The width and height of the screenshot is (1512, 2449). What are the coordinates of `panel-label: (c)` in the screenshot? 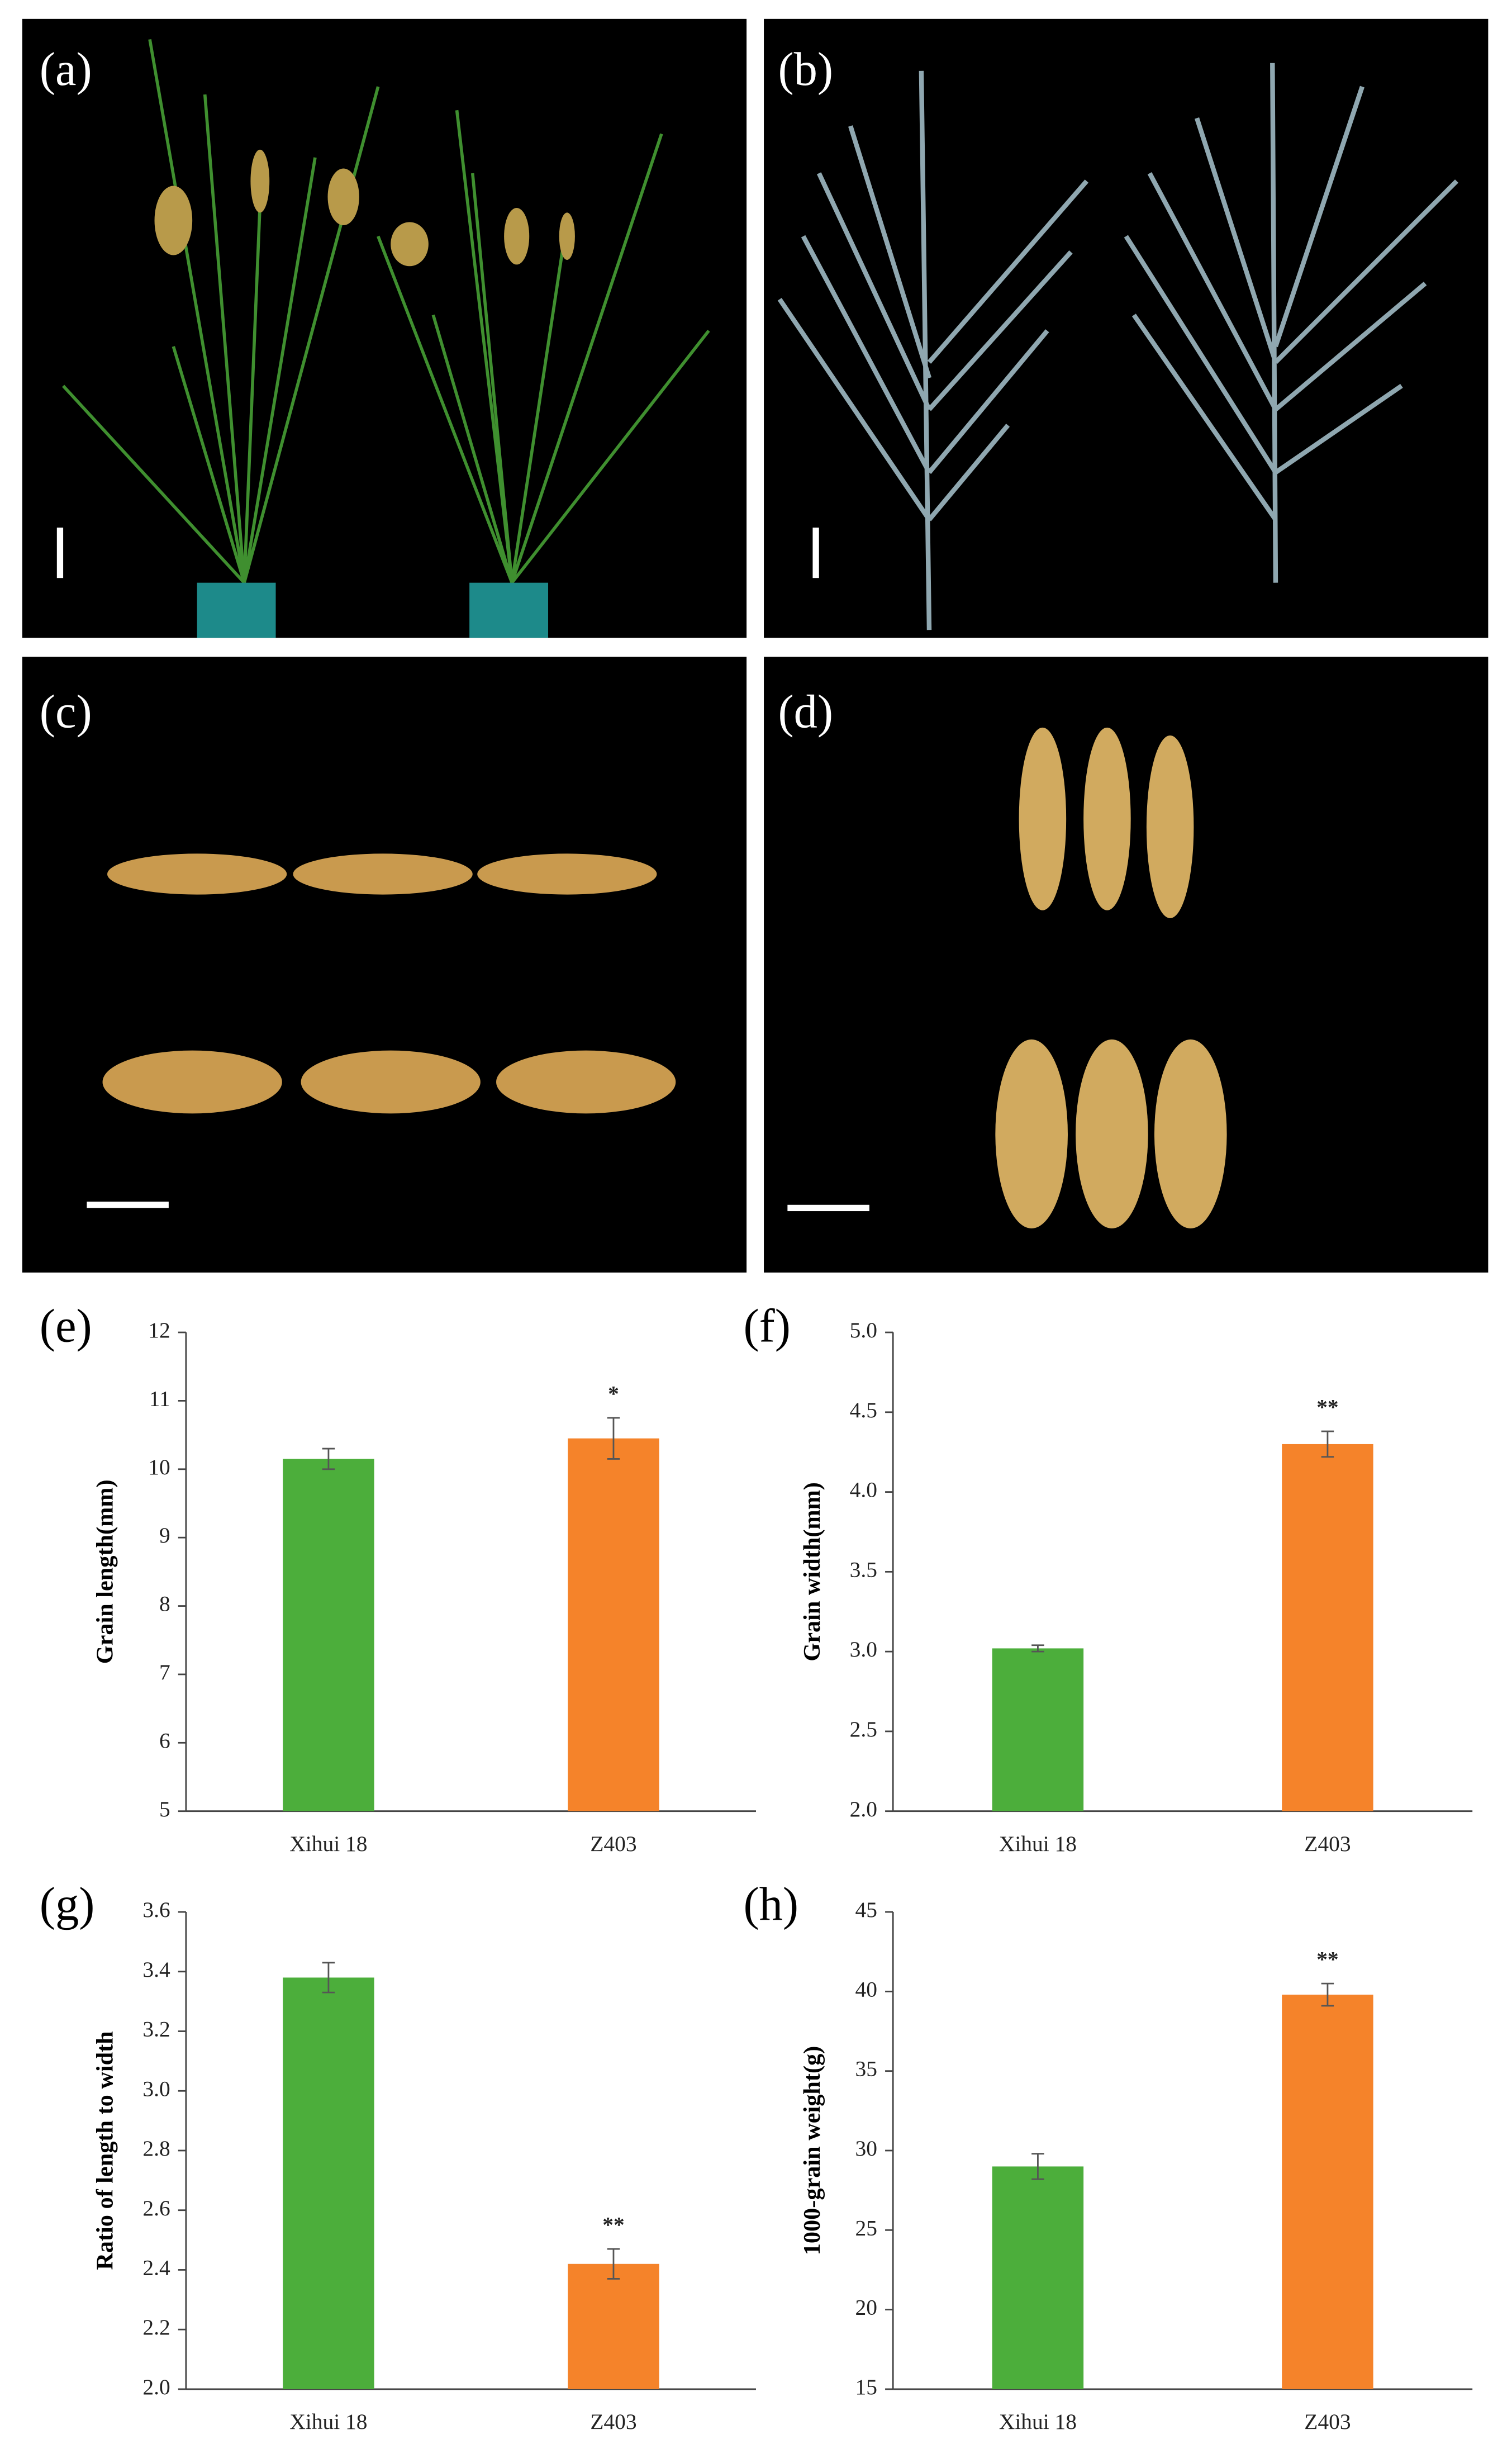 It's located at (66, 712).